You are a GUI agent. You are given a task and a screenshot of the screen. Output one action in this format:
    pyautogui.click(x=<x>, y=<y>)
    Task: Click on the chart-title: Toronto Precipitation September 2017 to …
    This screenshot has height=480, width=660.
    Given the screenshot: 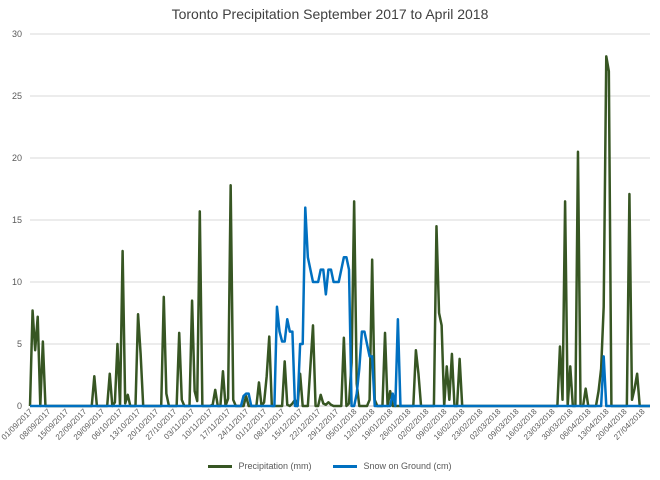 What is the action you would take?
    pyautogui.click(x=330, y=14)
    